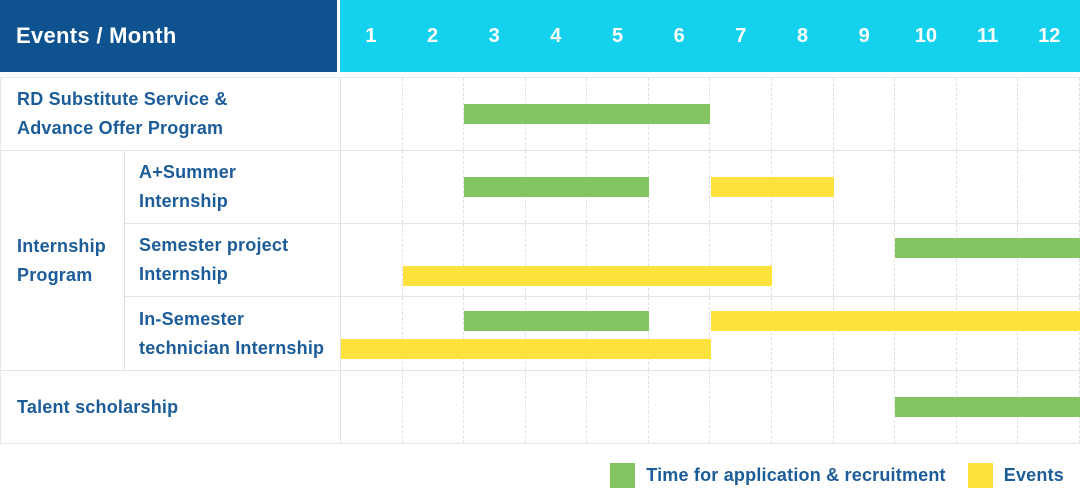 The height and width of the screenshot is (494, 1080). Describe the element at coordinates (432, 35) in the screenshot. I see `month-header-cell: 2` at that location.